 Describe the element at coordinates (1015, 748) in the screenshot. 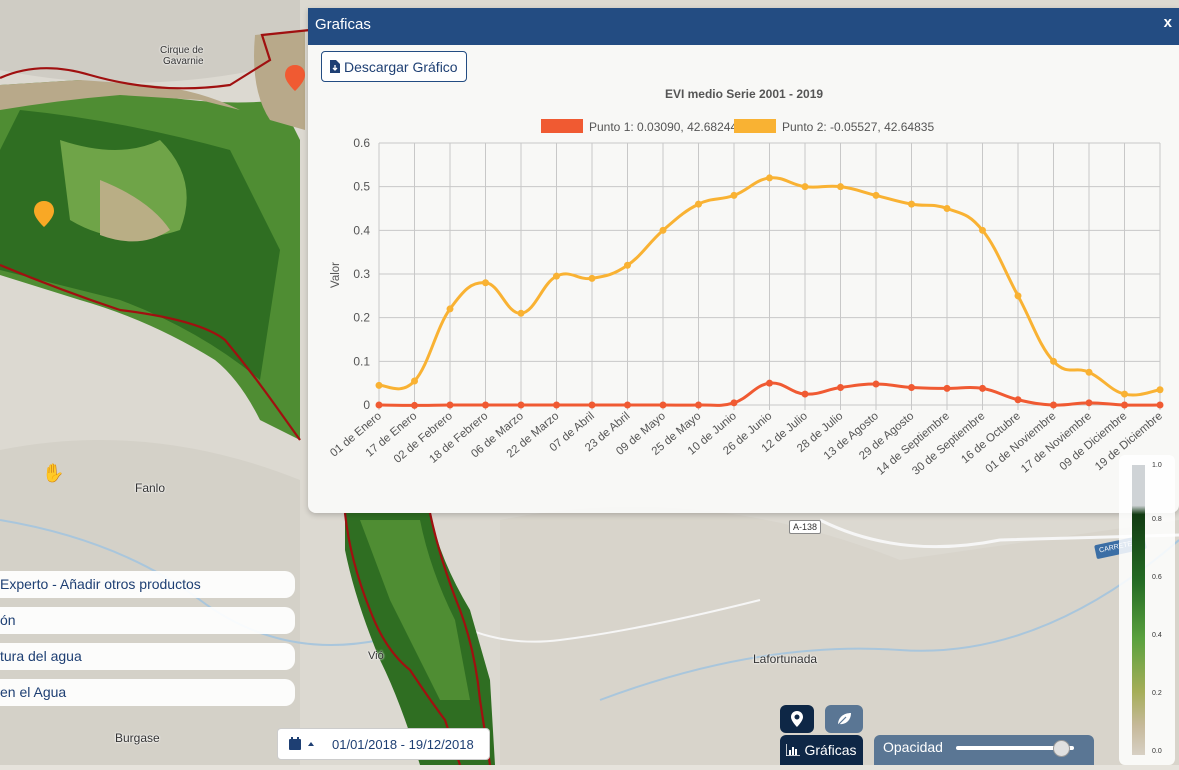

I see `opacity-slider-track` at that location.